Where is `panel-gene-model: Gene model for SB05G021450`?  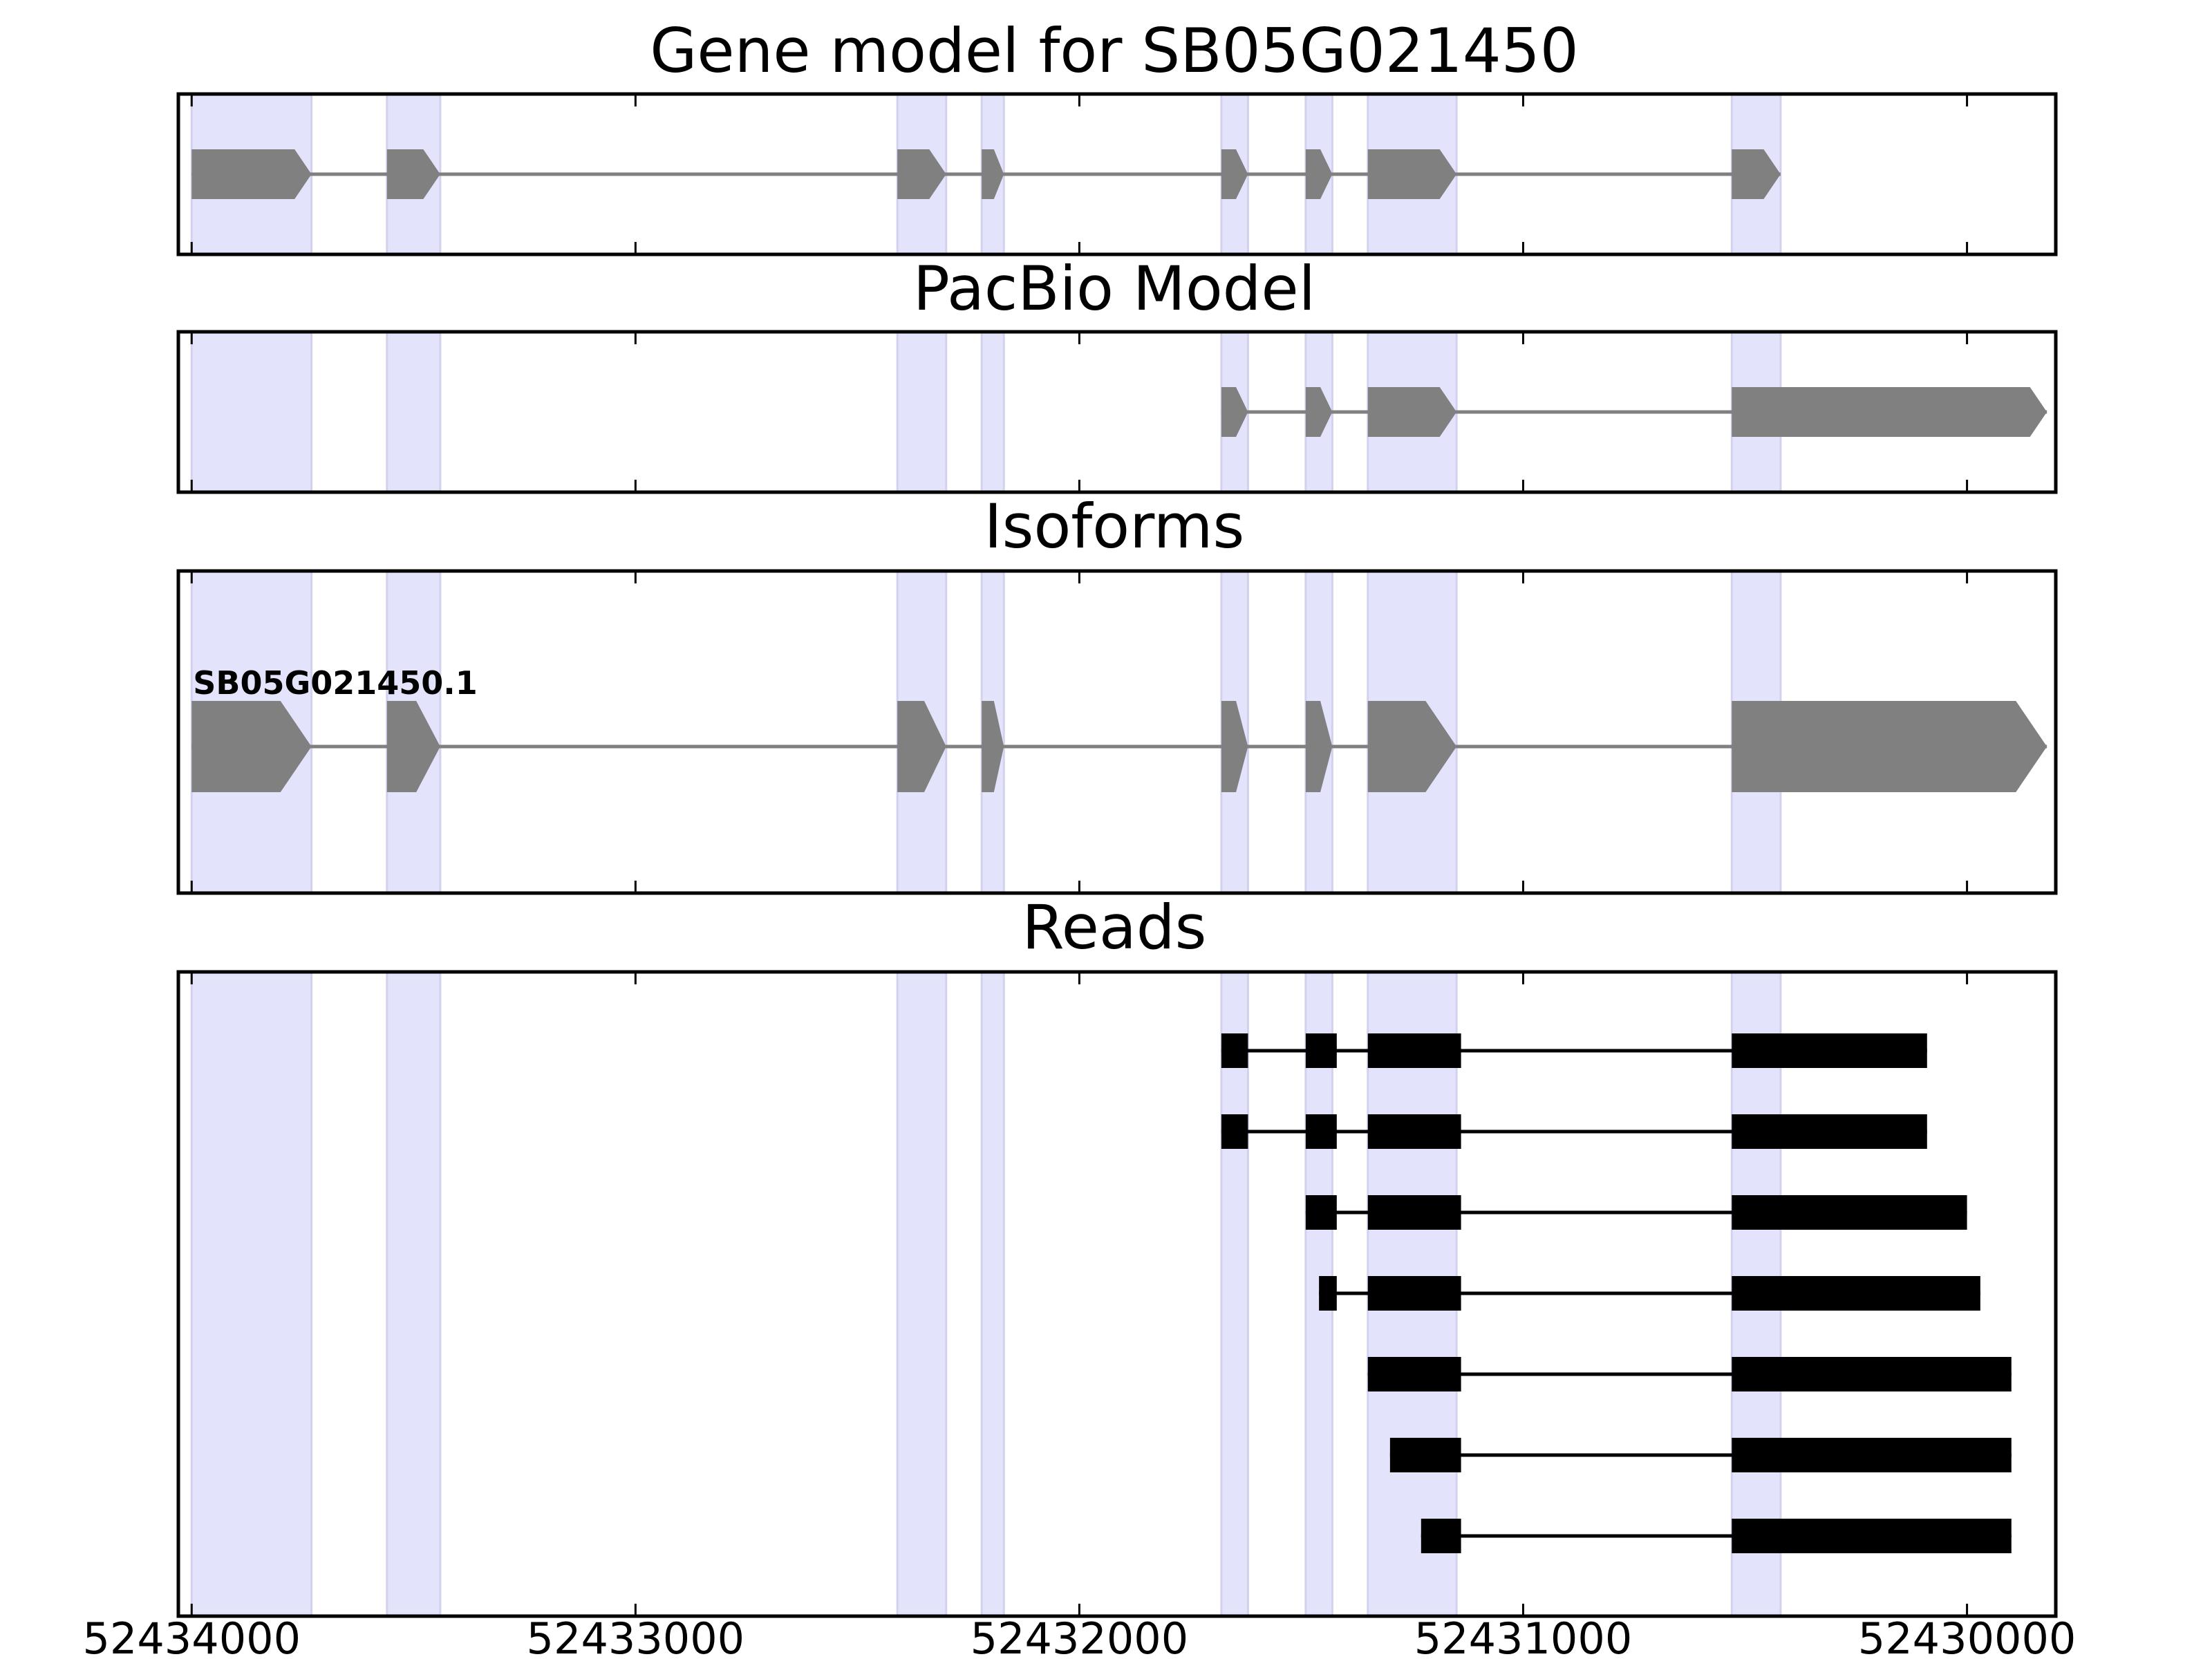 panel-gene-model: Gene model for SB05G021450 is located at coordinates (1117, 135).